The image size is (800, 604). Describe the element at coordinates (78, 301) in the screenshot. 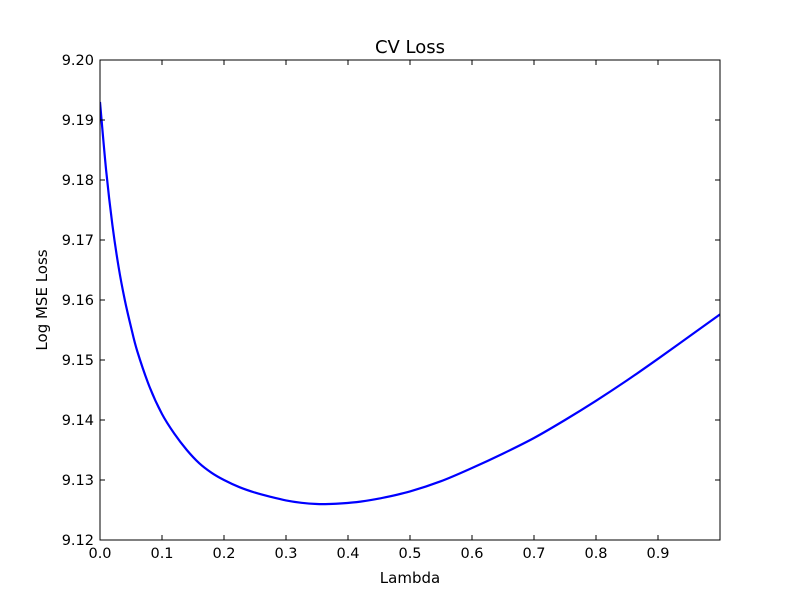

I see `y-tick-label: 9.16` at that location.